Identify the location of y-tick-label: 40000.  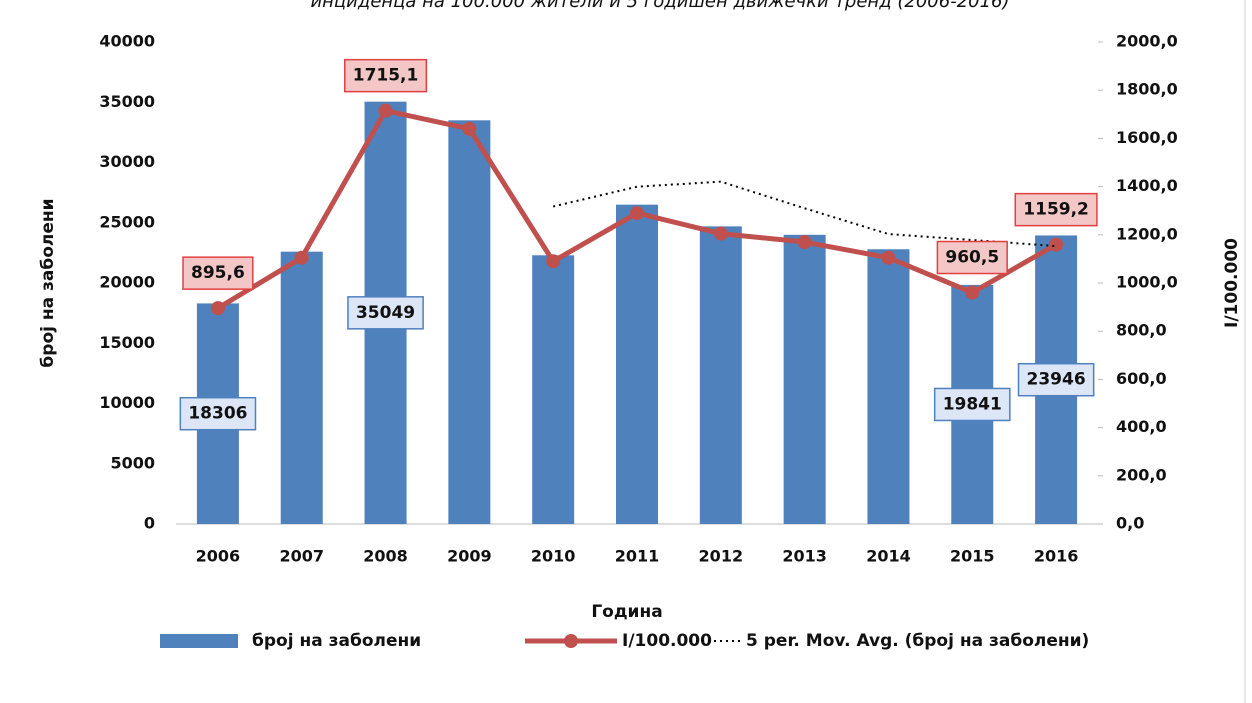
(127, 41).